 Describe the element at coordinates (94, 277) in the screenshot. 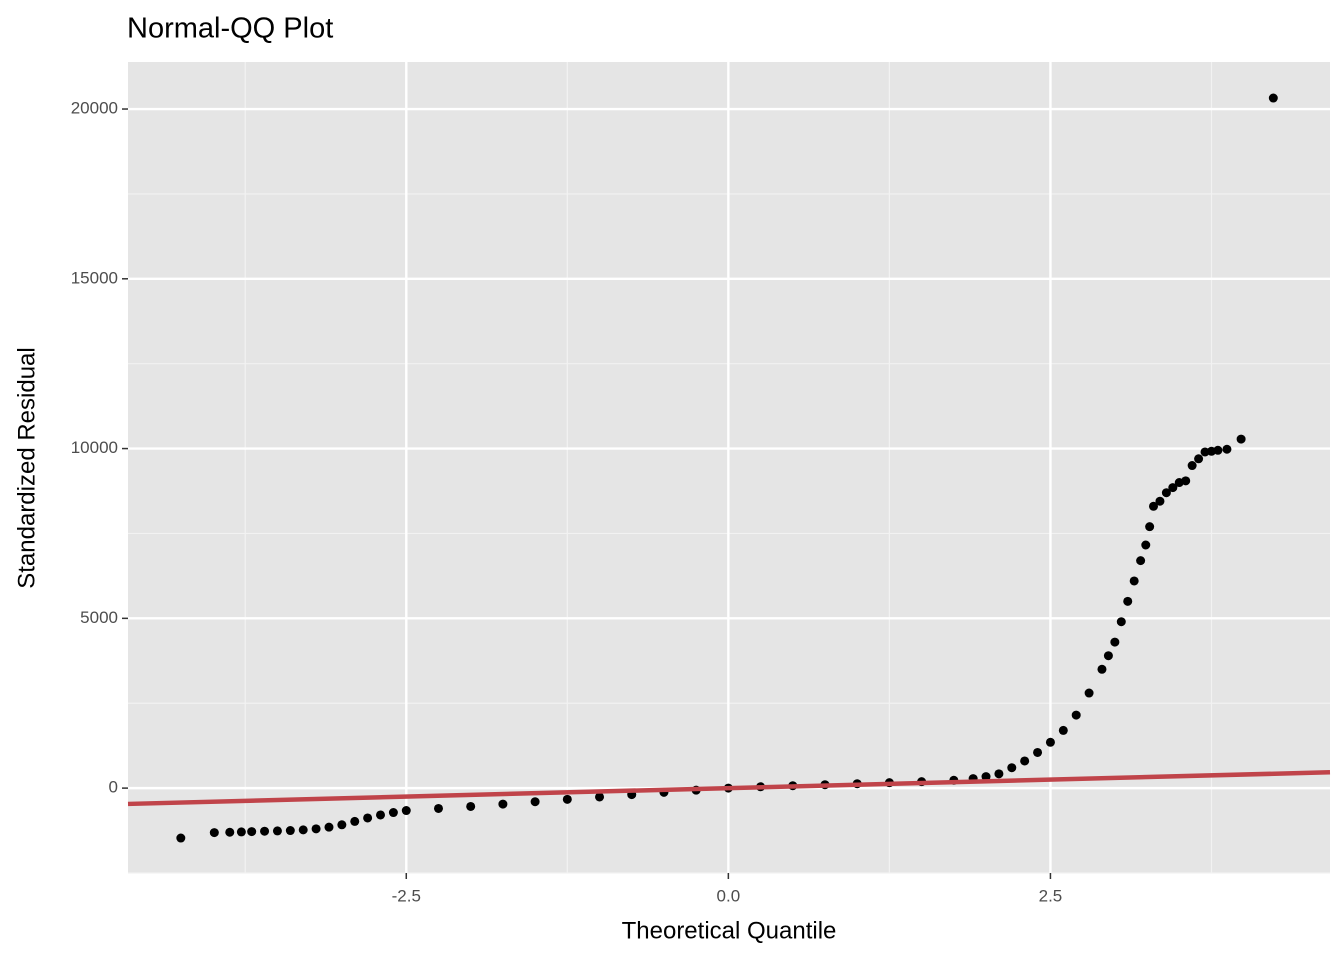

I see `y-tick-label: 15000` at that location.